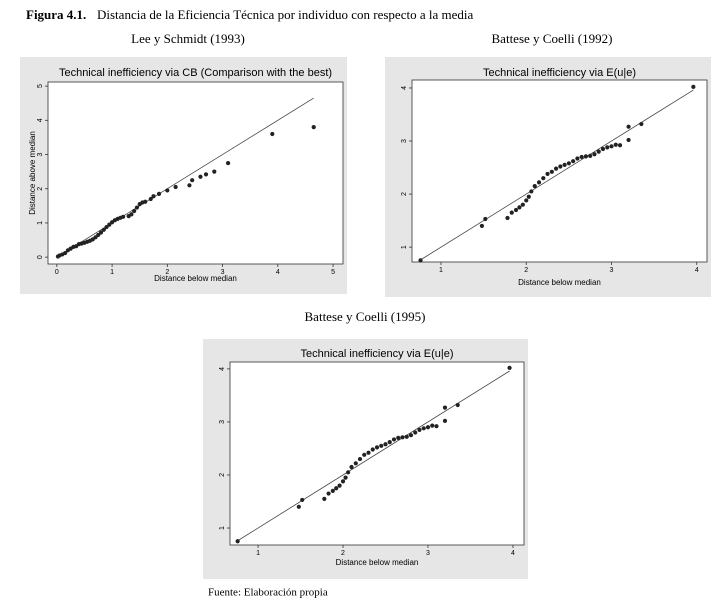  Describe the element at coordinates (40, 257) in the screenshot. I see `y-tick-label: 0` at that location.